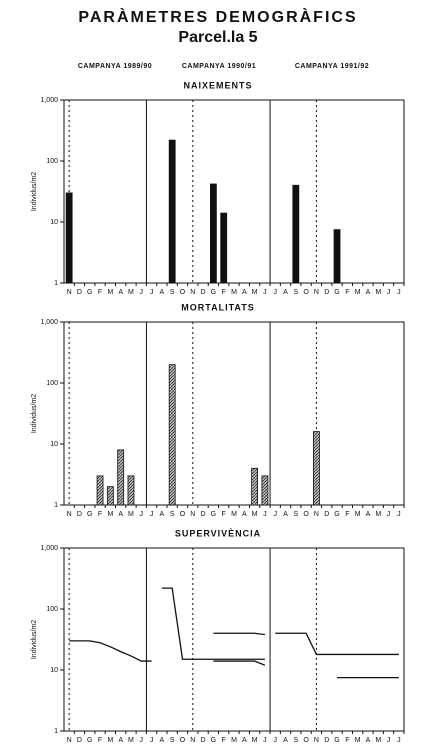 The width and height of the screenshot is (421, 755). I want to click on panel-title: SUPERVIVÈNCIA, so click(218, 533).